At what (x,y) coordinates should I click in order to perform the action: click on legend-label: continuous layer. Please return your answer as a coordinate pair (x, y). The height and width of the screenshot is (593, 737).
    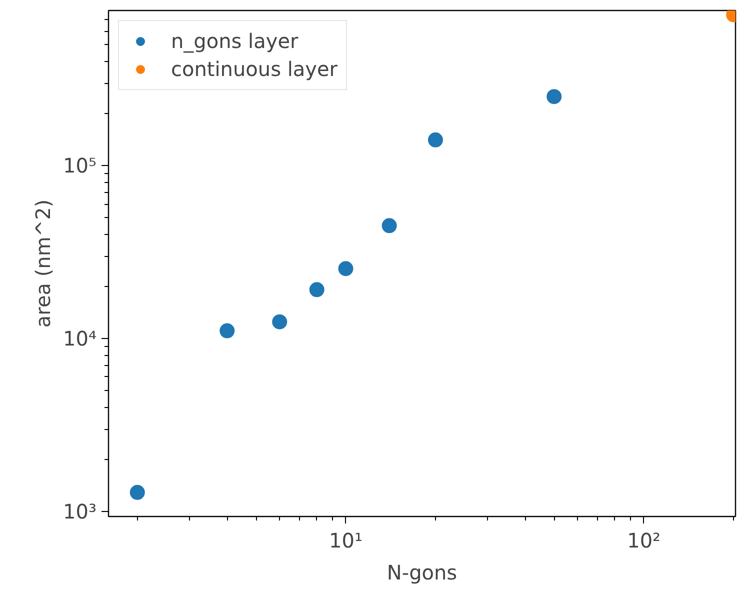
    Looking at the image, I should click on (254, 69).